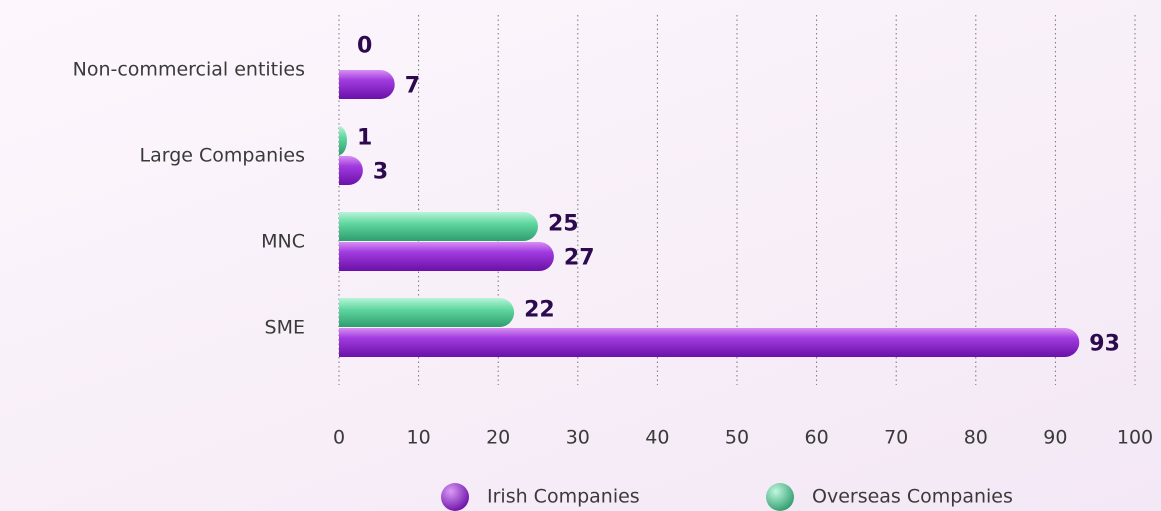 This screenshot has width=1161, height=511. Describe the element at coordinates (737, 438) in the screenshot. I see `x-tick-label: 50` at that location.